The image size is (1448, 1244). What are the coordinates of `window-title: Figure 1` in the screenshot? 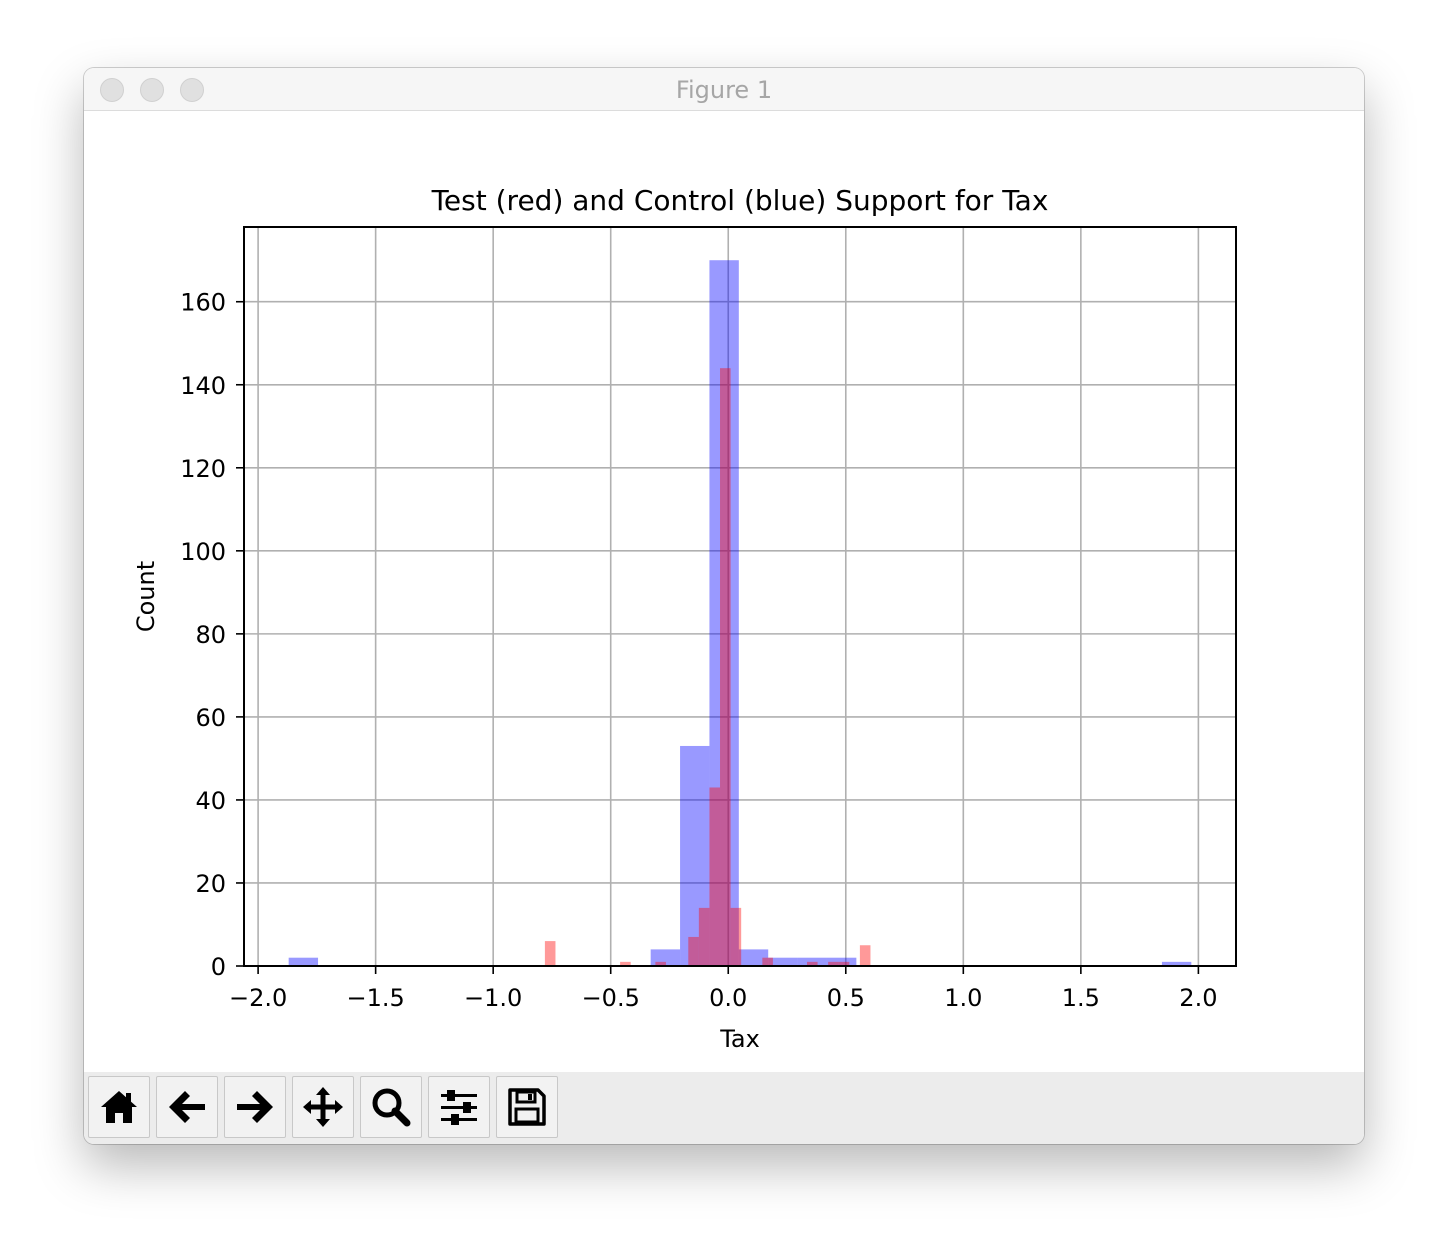 It's located at (724, 90).